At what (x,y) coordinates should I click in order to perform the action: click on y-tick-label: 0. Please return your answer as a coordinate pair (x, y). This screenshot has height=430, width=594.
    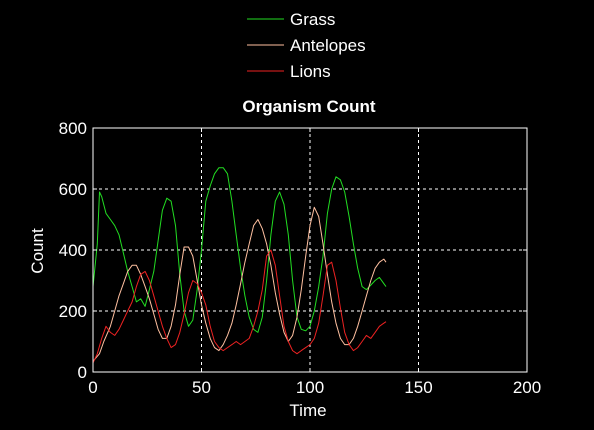
    Looking at the image, I should click on (82, 372).